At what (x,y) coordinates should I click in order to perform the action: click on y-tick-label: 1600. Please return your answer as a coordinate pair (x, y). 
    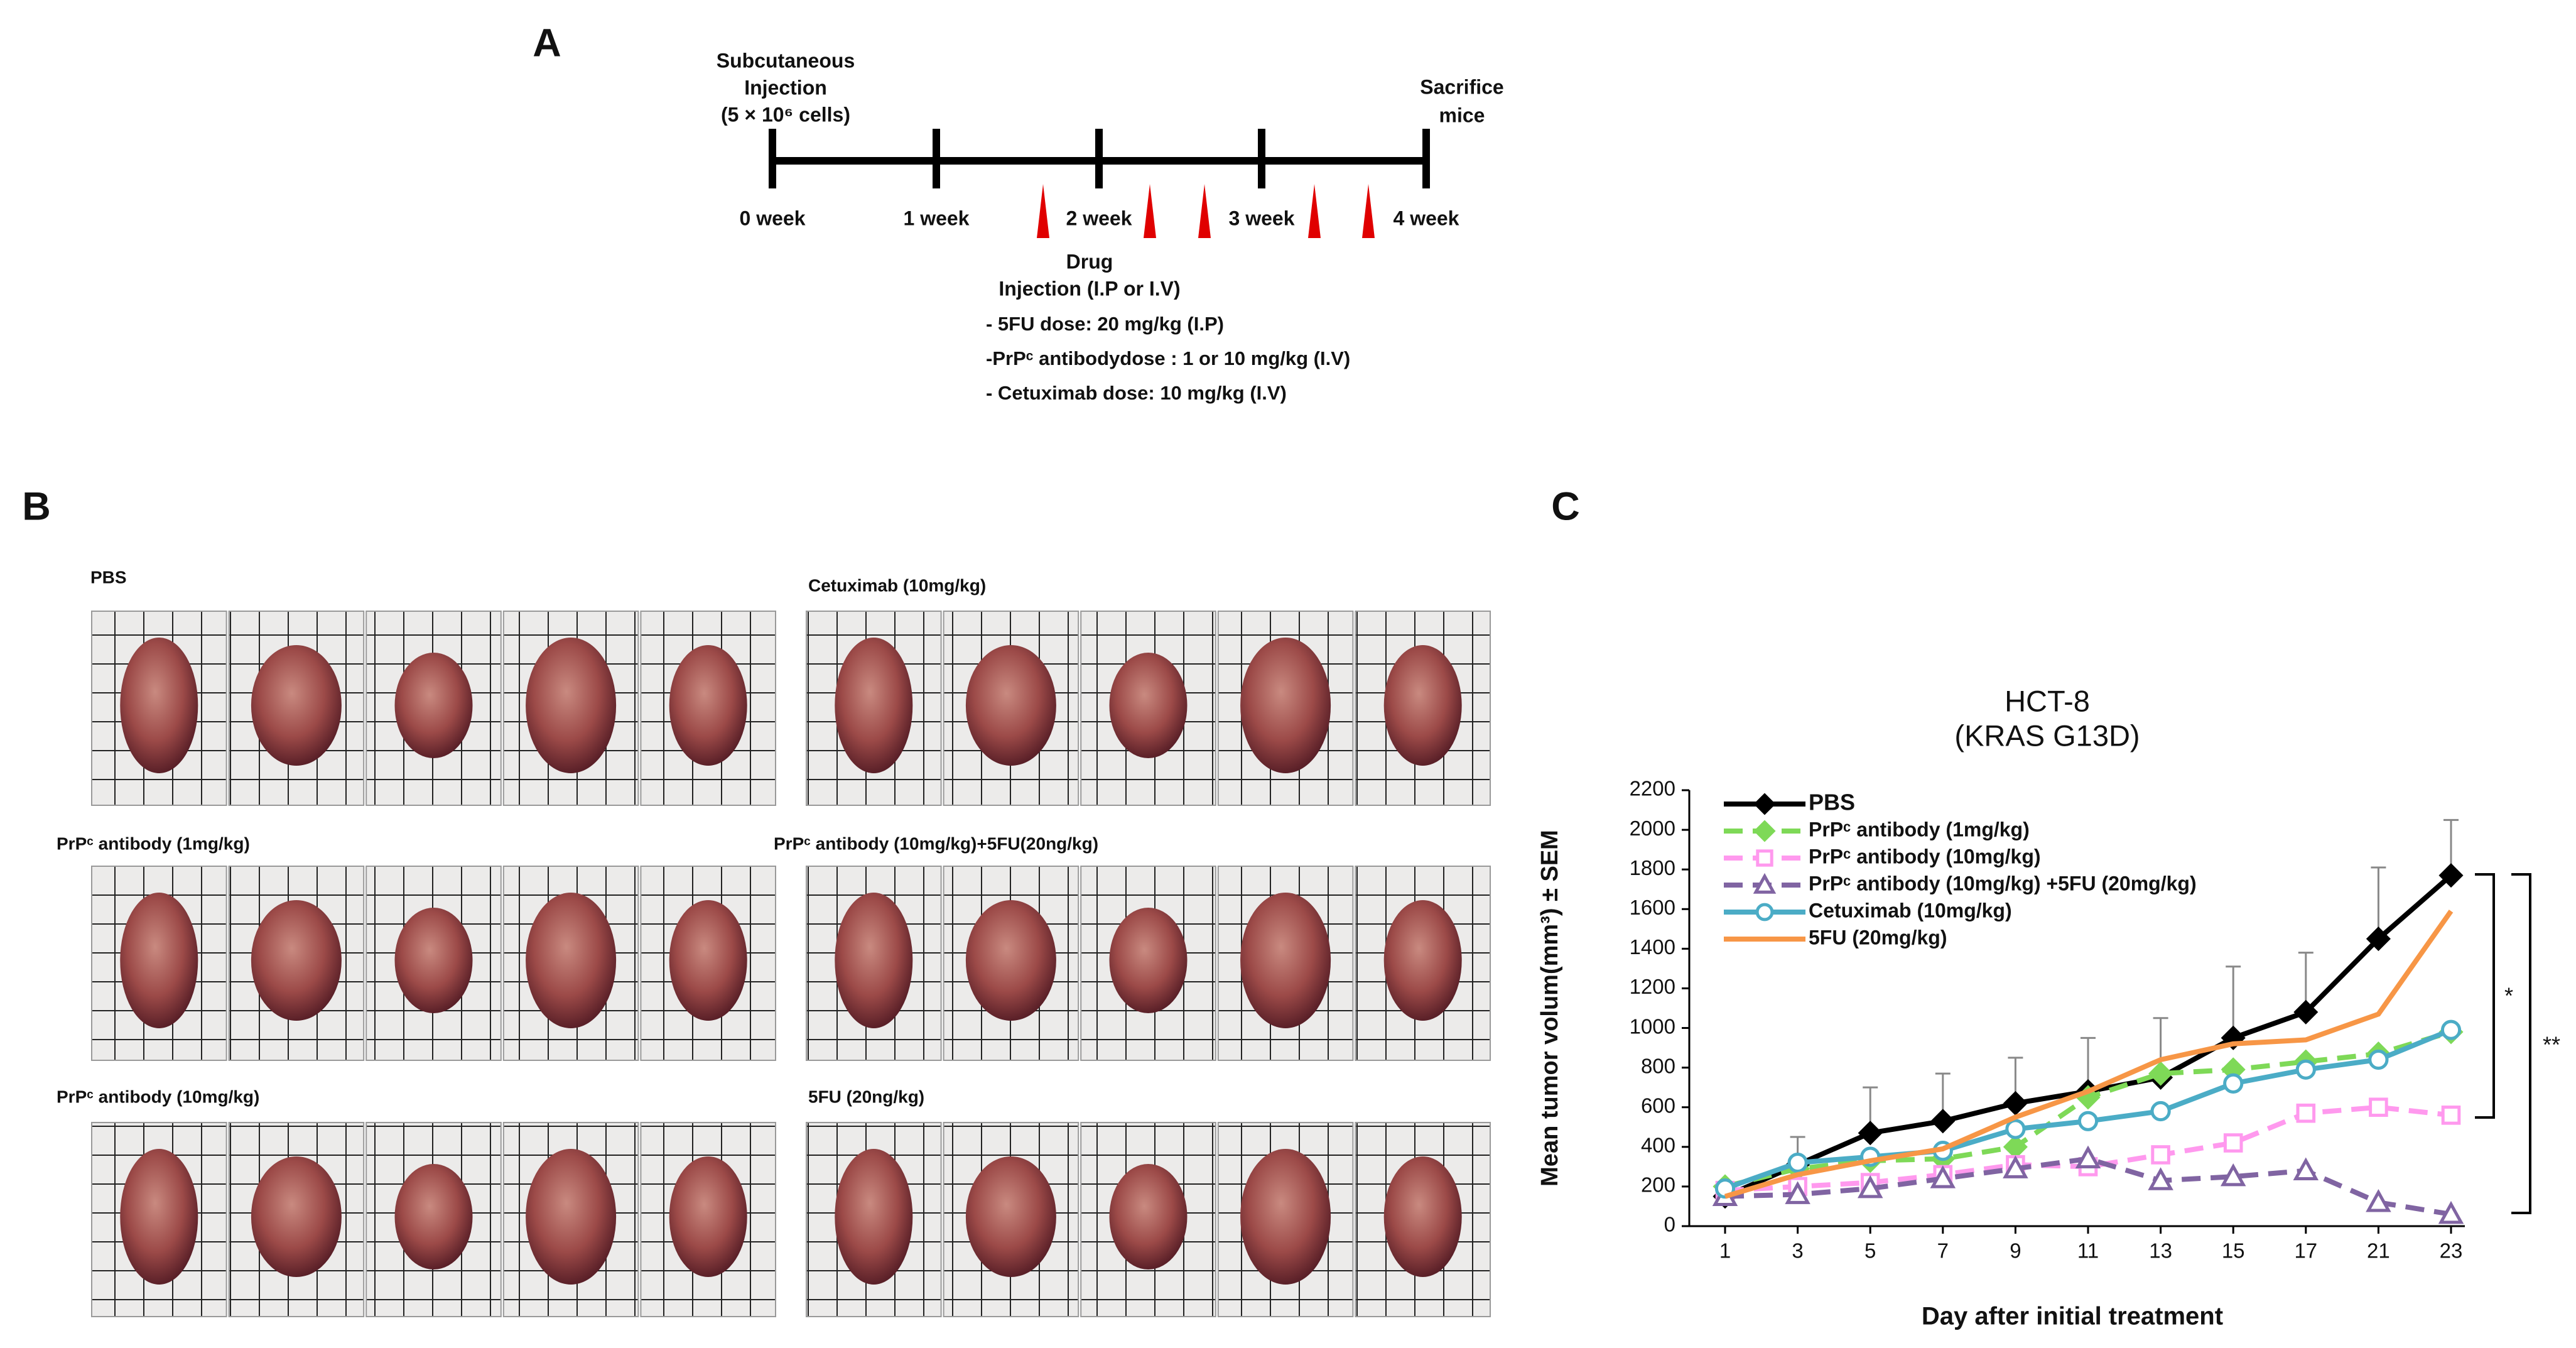
    Looking at the image, I should click on (1652, 907).